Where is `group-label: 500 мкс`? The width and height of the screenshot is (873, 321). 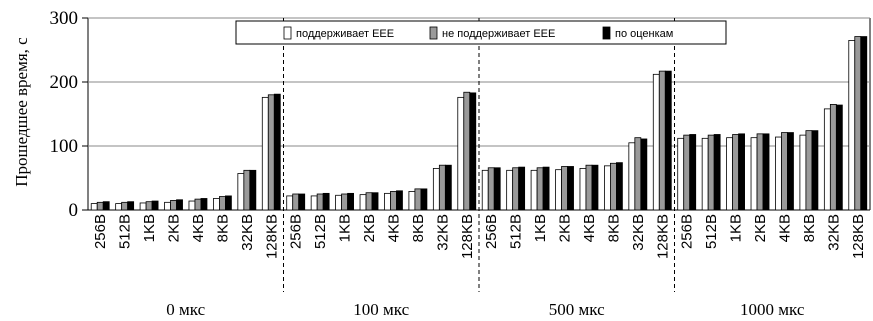
group-label: 500 мкс is located at coordinates (577, 309).